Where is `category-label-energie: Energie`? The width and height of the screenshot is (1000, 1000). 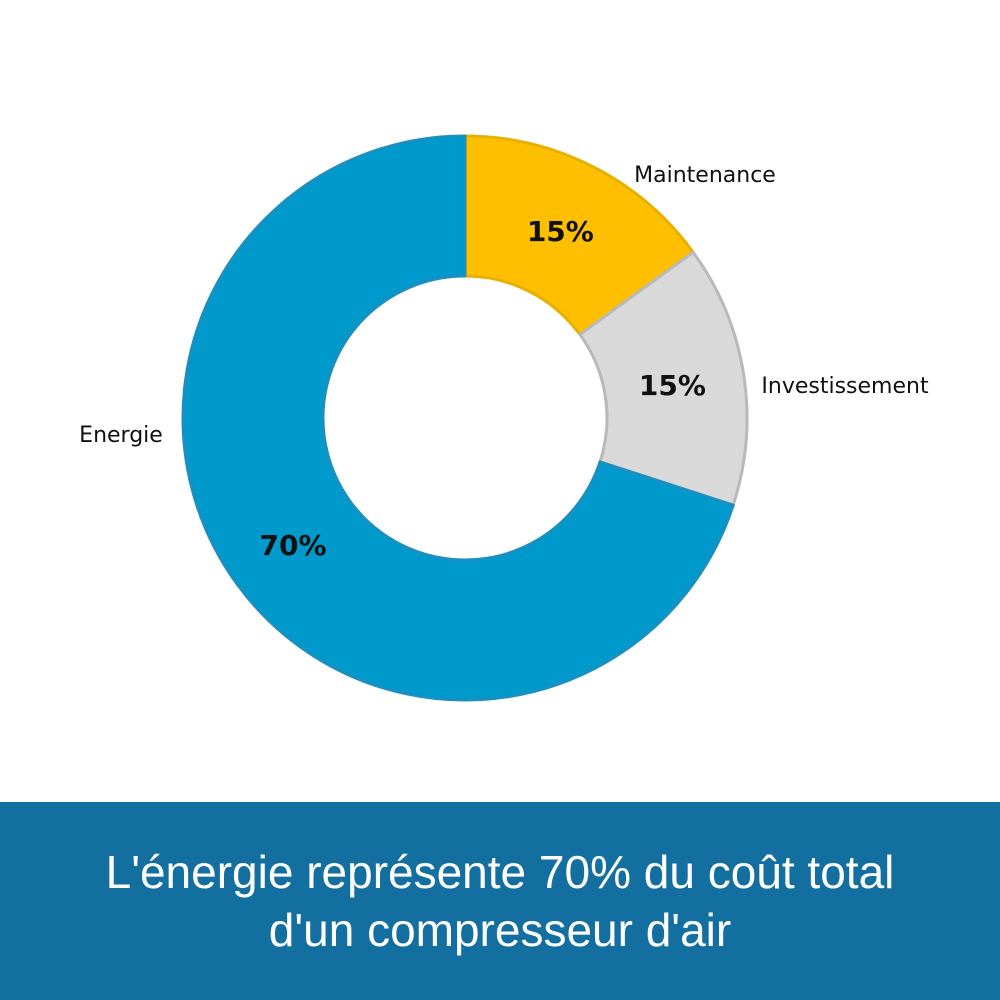
category-label-energie: Energie is located at coordinates (121, 435).